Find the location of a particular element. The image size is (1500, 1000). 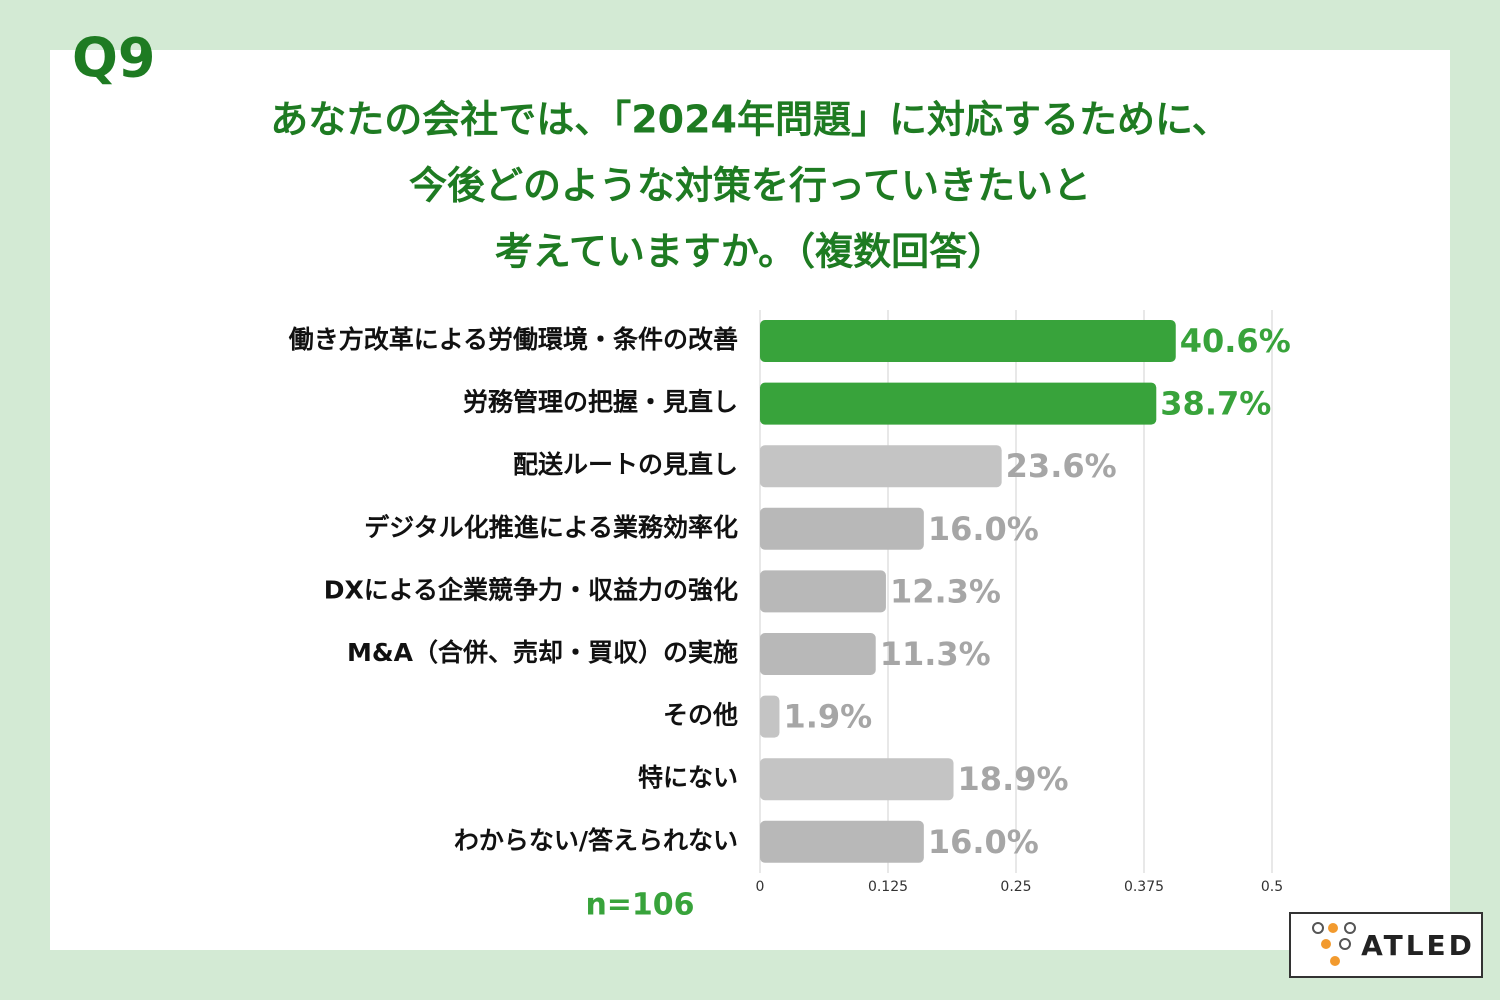

category-label: 配送ルートの見直し is located at coordinates (625, 464).